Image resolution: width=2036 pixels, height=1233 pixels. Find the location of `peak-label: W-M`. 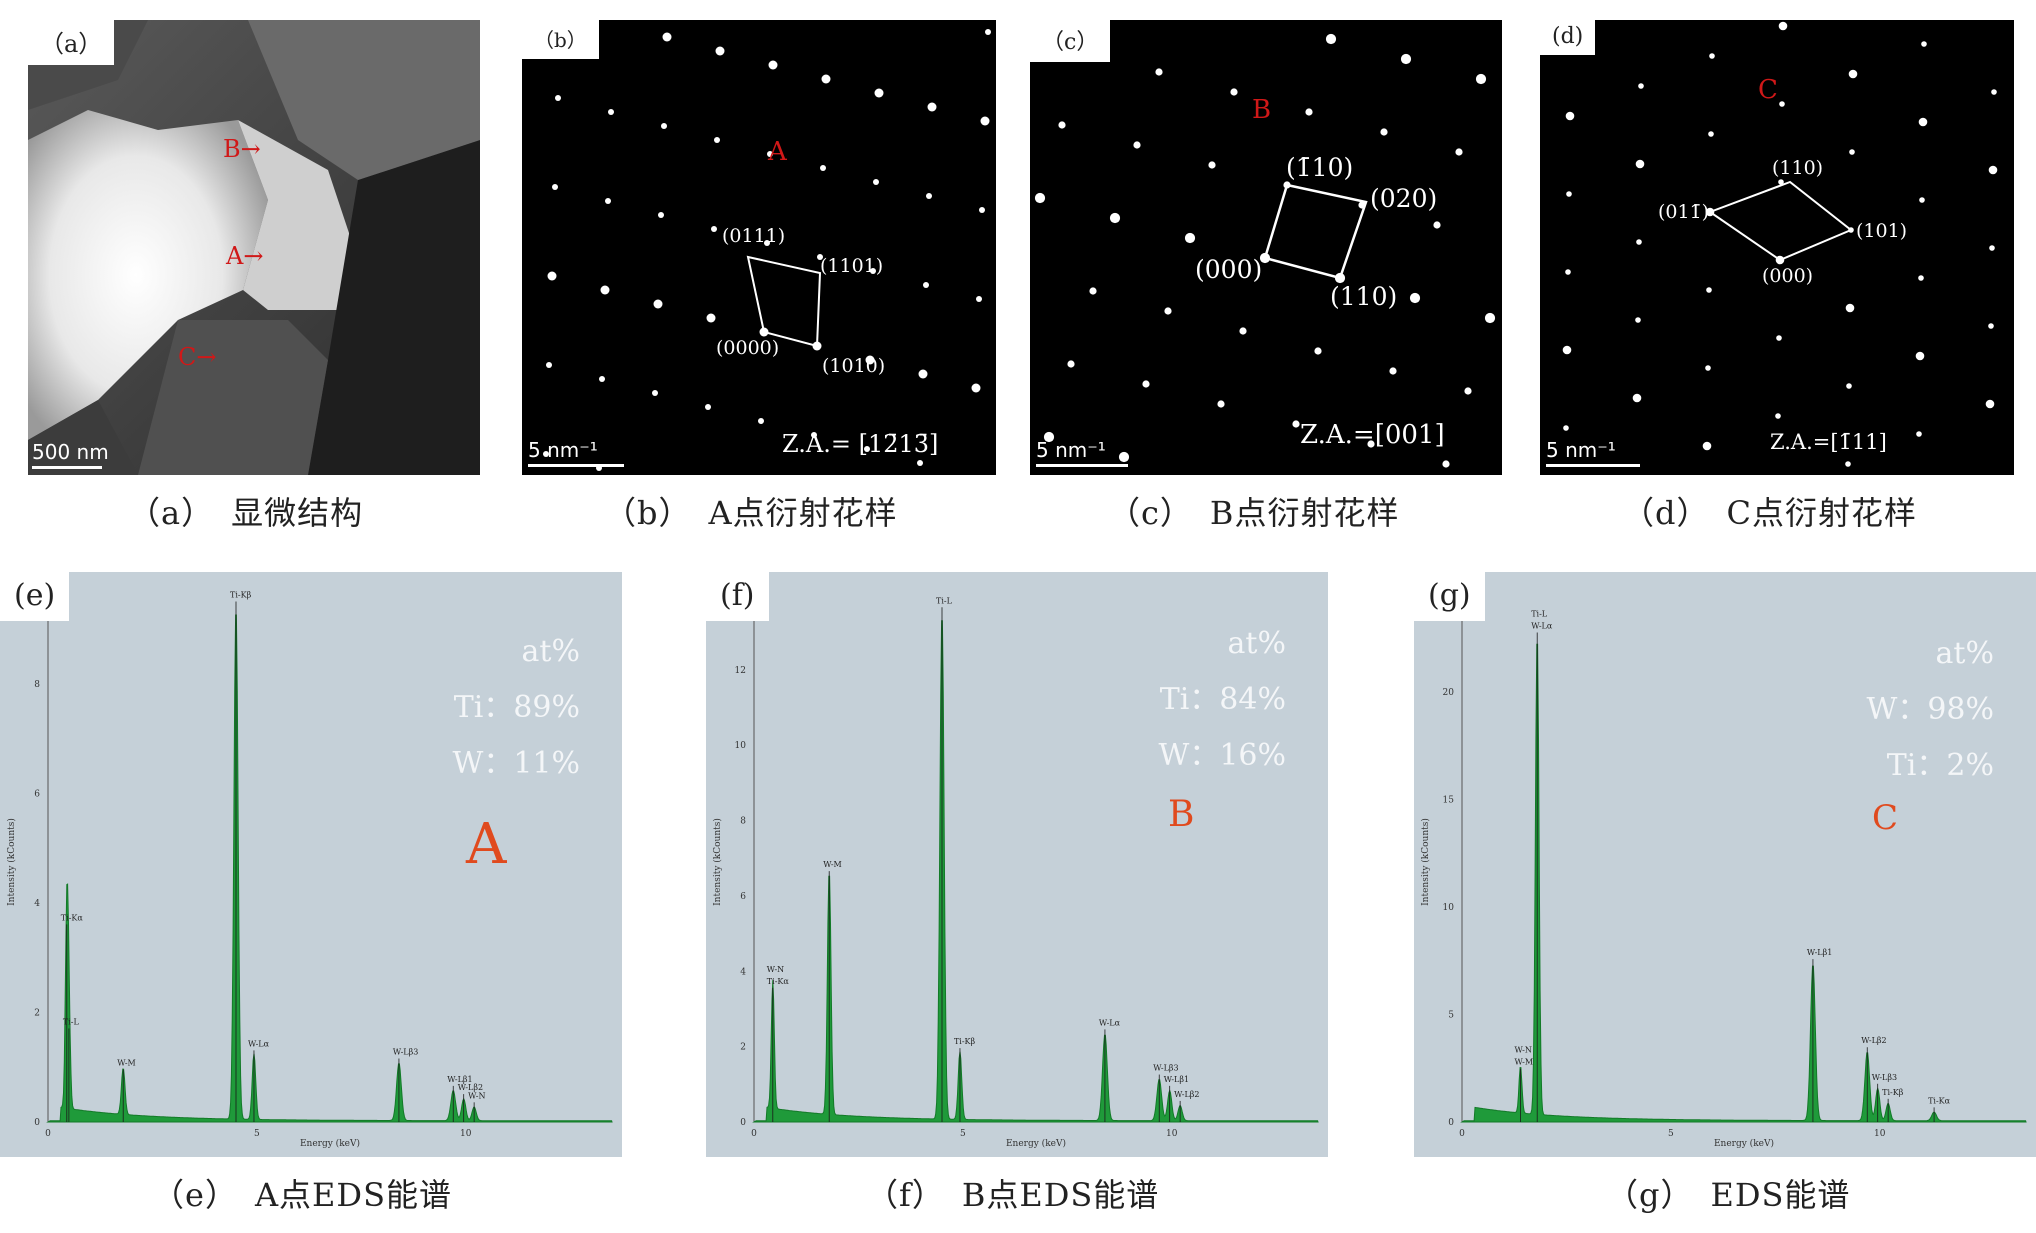

peak-label: W-M is located at coordinates (126, 1062).